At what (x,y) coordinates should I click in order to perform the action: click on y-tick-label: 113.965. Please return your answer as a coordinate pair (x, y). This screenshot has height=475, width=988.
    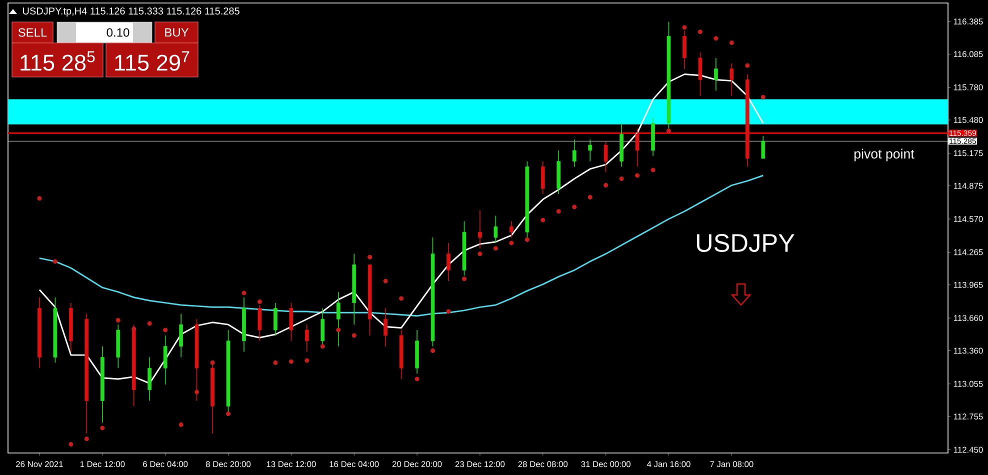
    Looking at the image, I should click on (968, 285).